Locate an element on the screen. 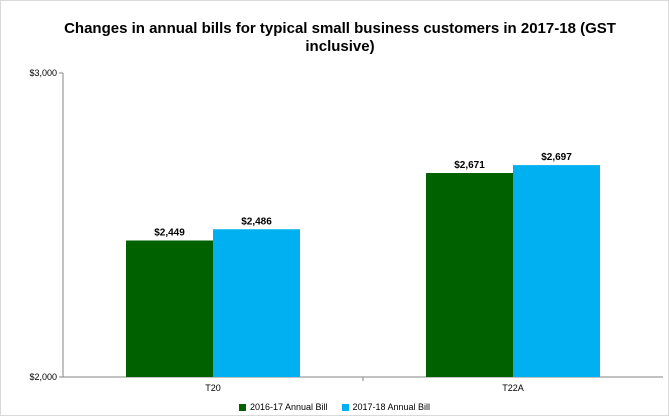  y-tick-label: $2,000 is located at coordinates (43, 377).